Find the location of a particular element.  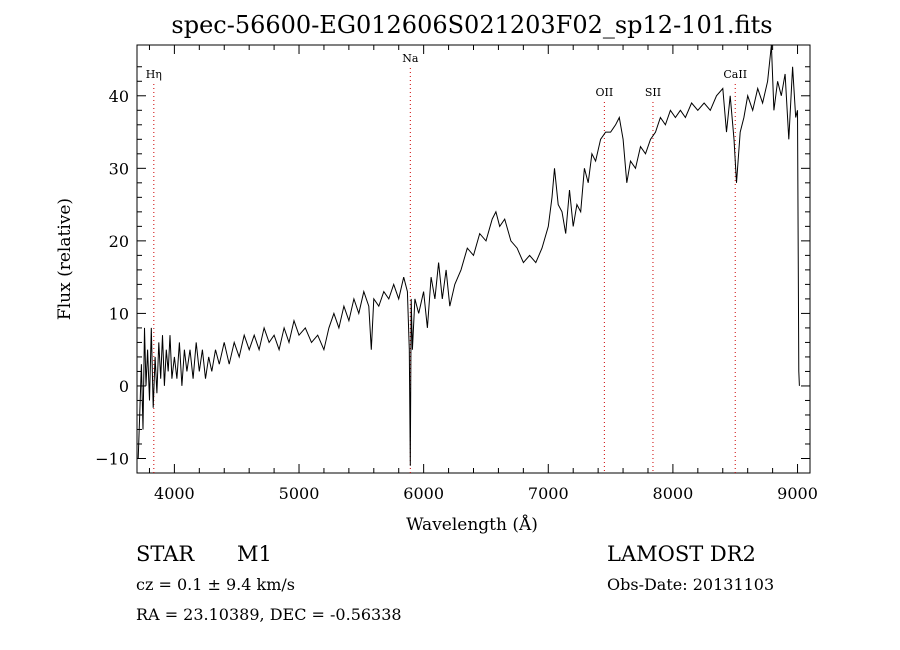

y-axis-label: Flux (relative) is located at coordinates (65, 259).